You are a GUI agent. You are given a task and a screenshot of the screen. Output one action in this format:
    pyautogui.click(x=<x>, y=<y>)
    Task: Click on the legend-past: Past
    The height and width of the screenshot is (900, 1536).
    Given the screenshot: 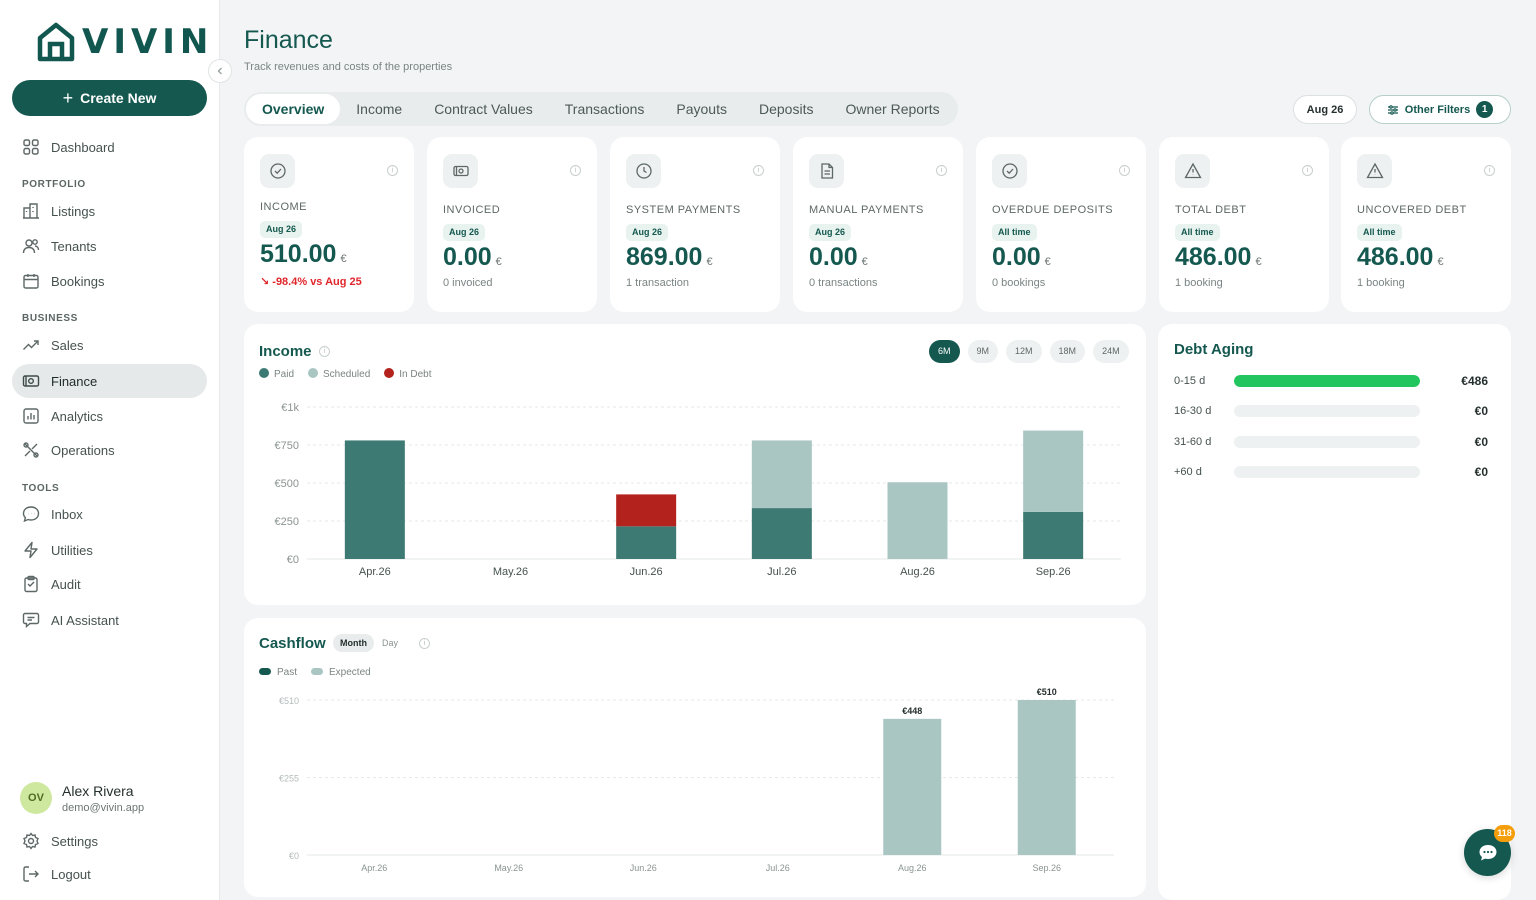 What is the action you would take?
    pyautogui.click(x=278, y=672)
    